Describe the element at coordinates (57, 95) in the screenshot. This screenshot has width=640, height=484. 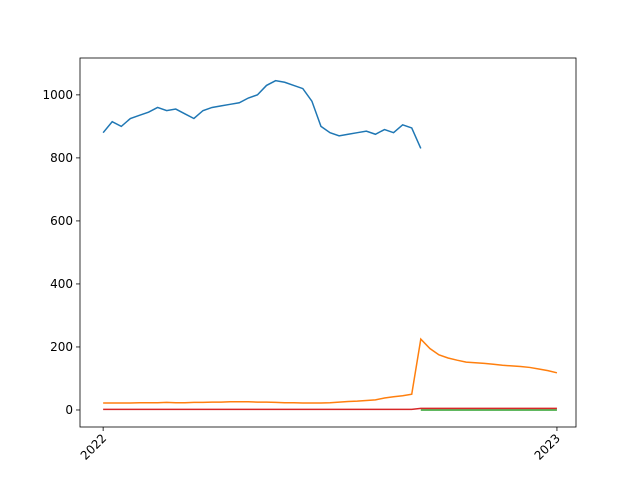
I see `y-tick-label: 1000` at that location.